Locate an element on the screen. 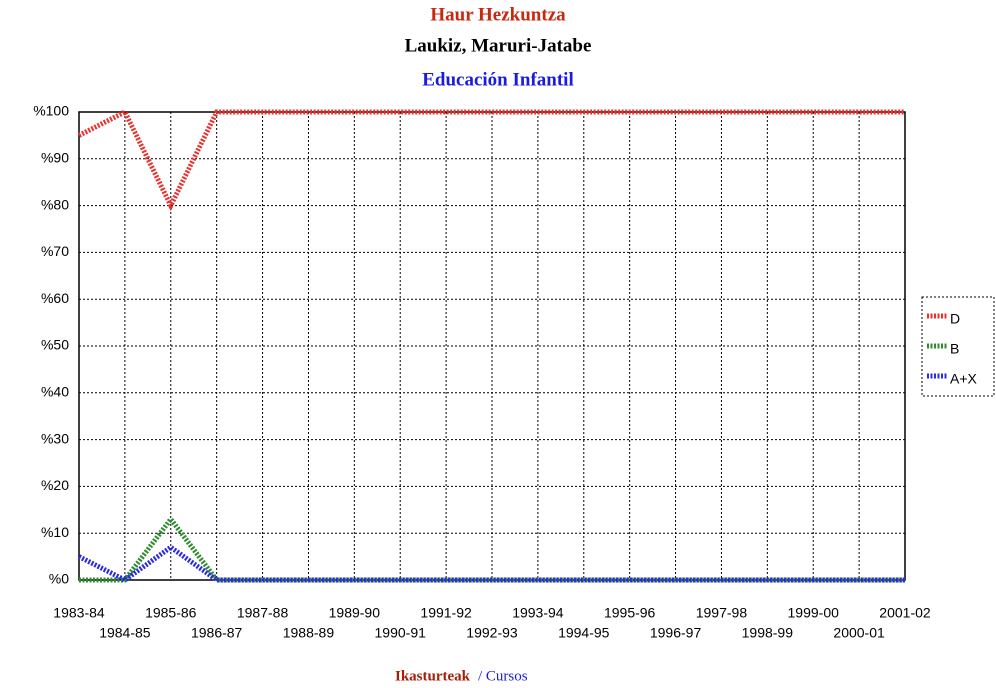 The image size is (996, 688). x-axis-title: / Cursos is located at coordinates (503, 676).